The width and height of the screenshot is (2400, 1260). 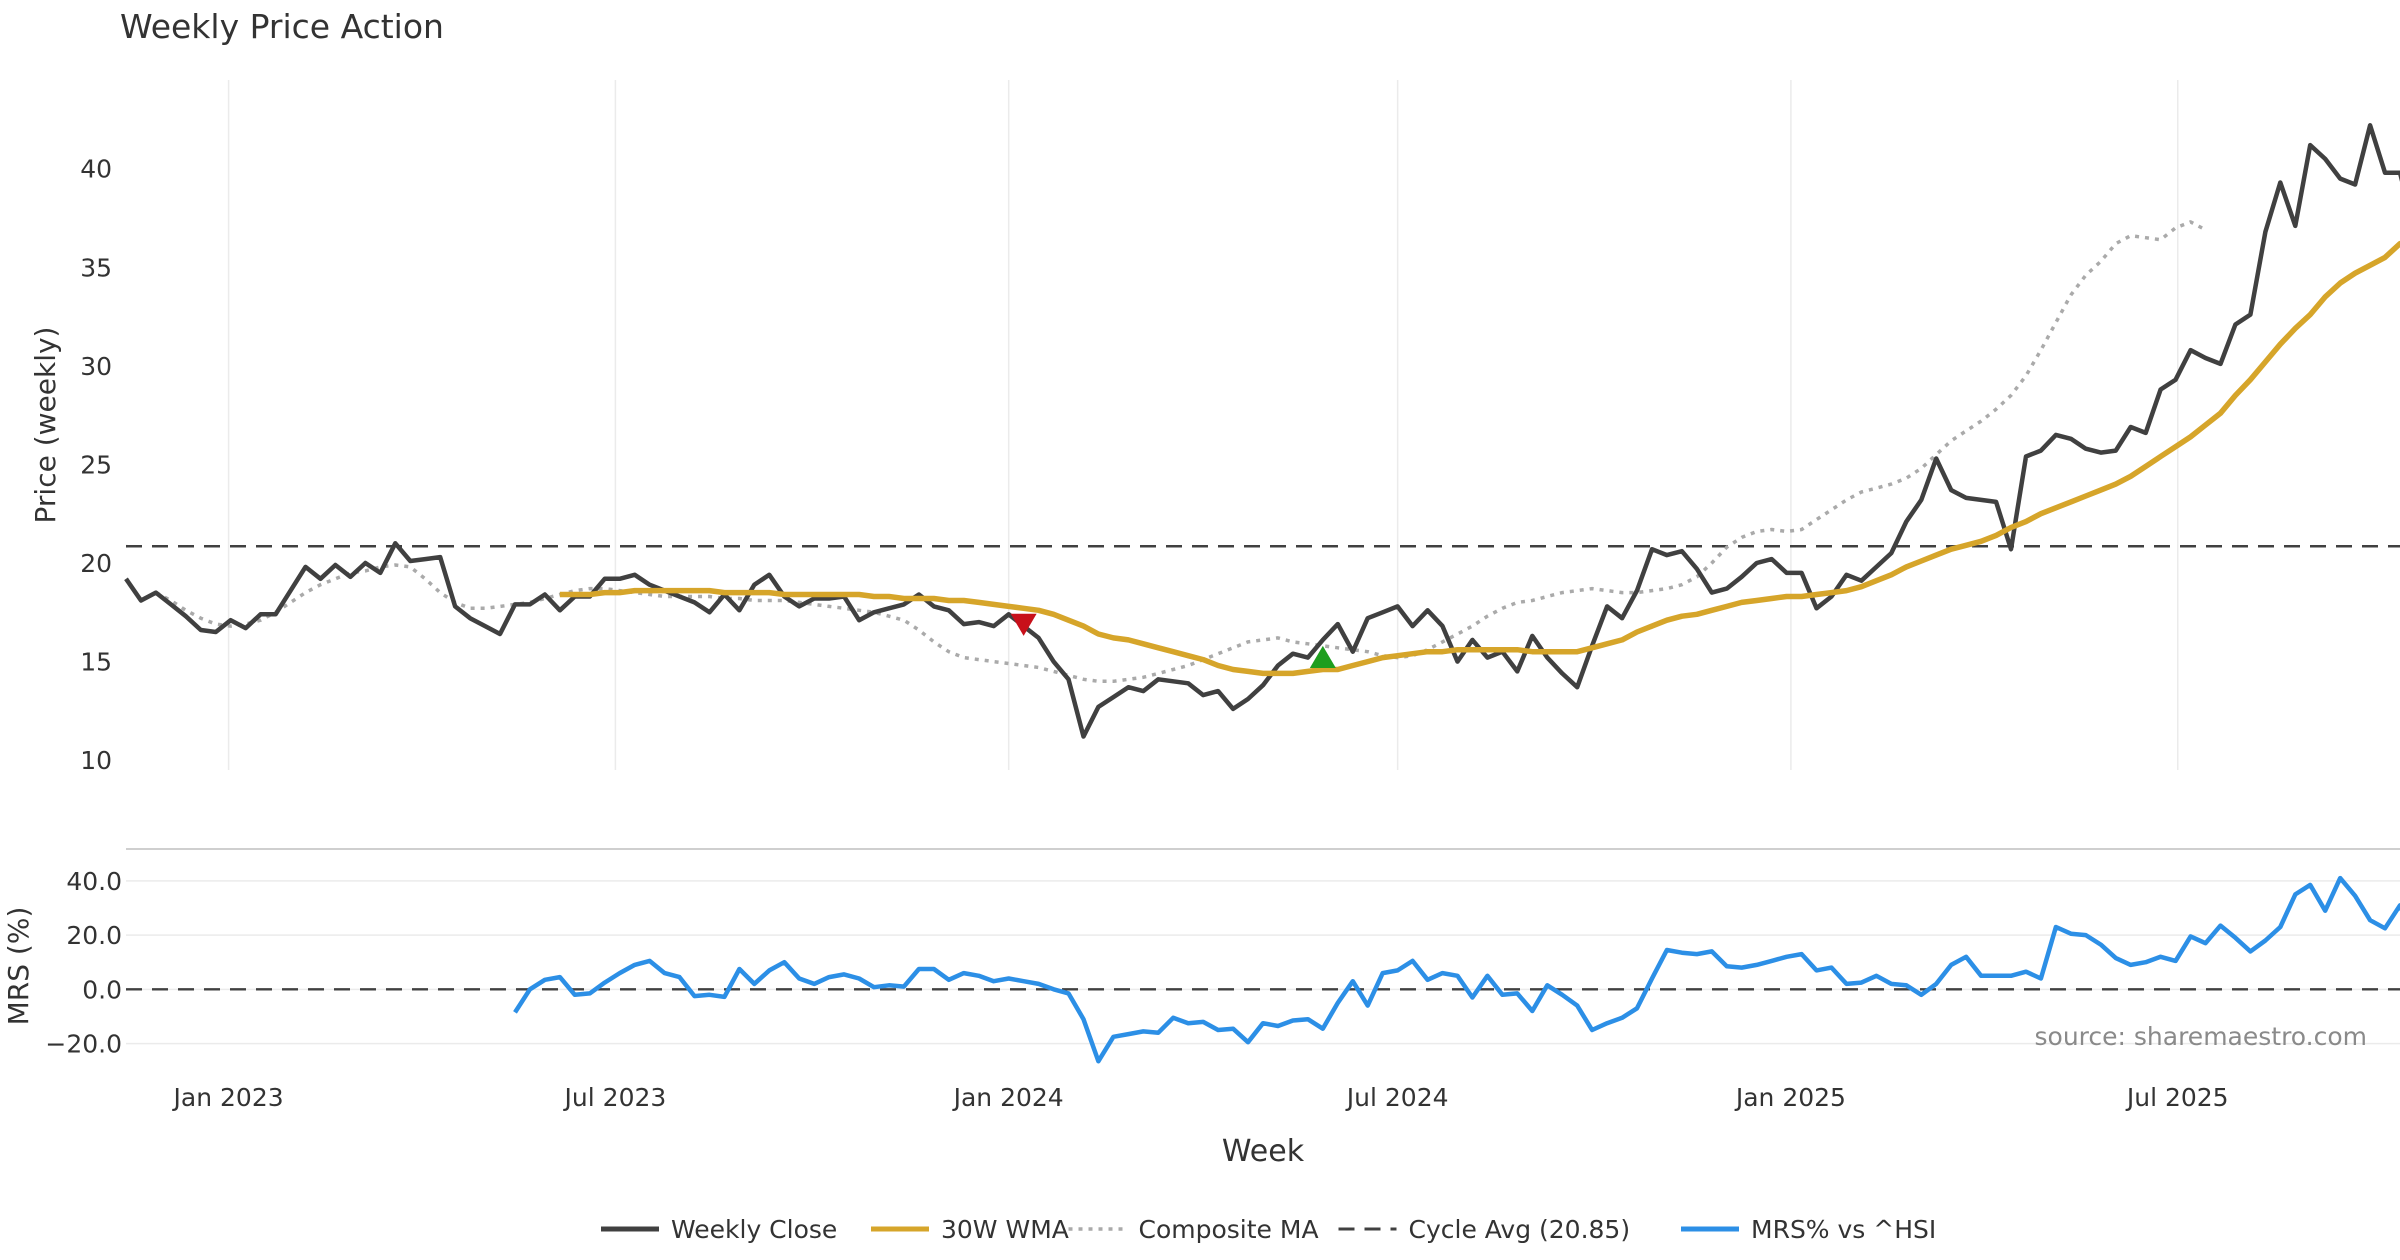 I want to click on x-tick-label: Jan 2025, so click(x=1790, y=1097).